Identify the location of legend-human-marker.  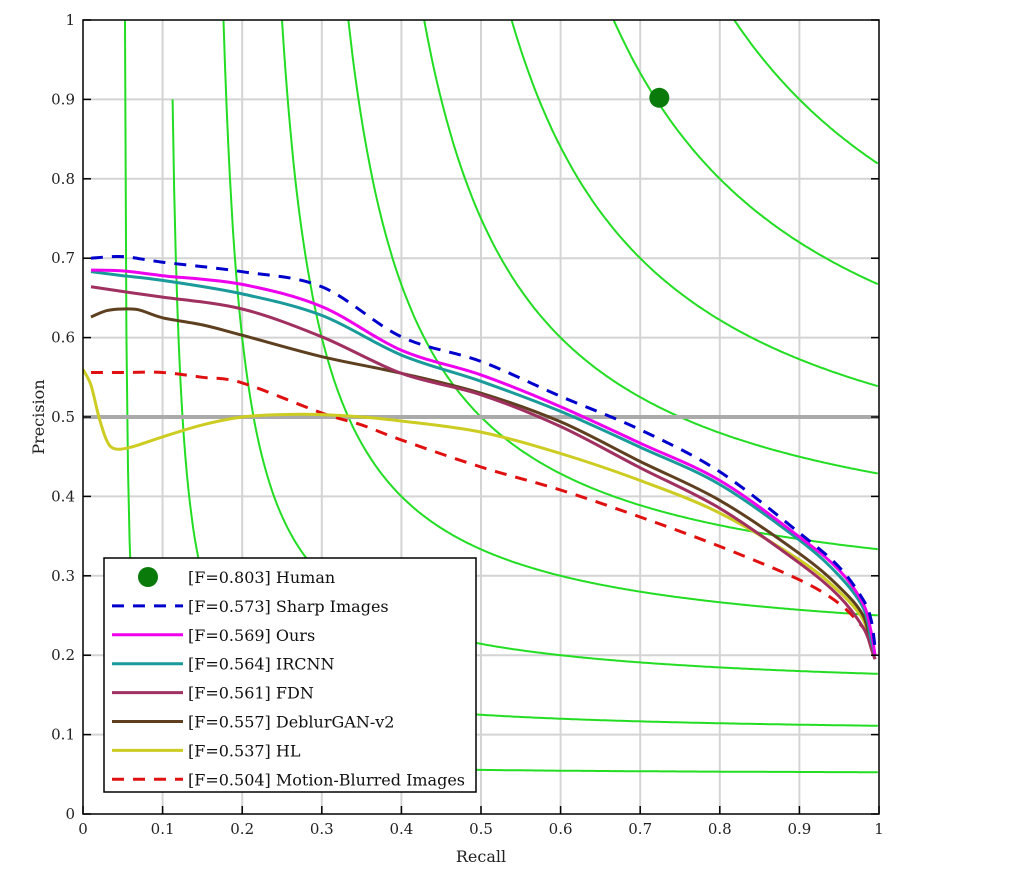
(148, 577).